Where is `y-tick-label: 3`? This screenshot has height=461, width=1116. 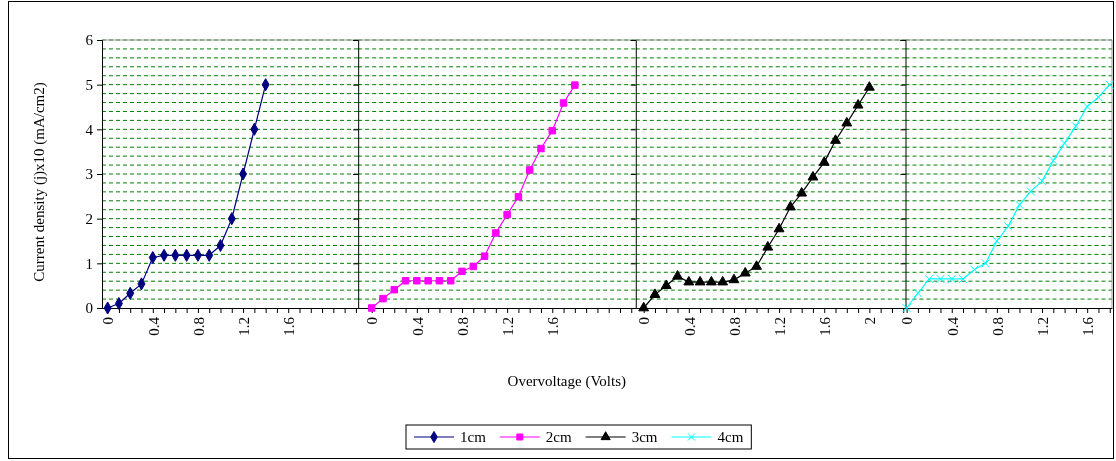 y-tick-label: 3 is located at coordinates (89, 174).